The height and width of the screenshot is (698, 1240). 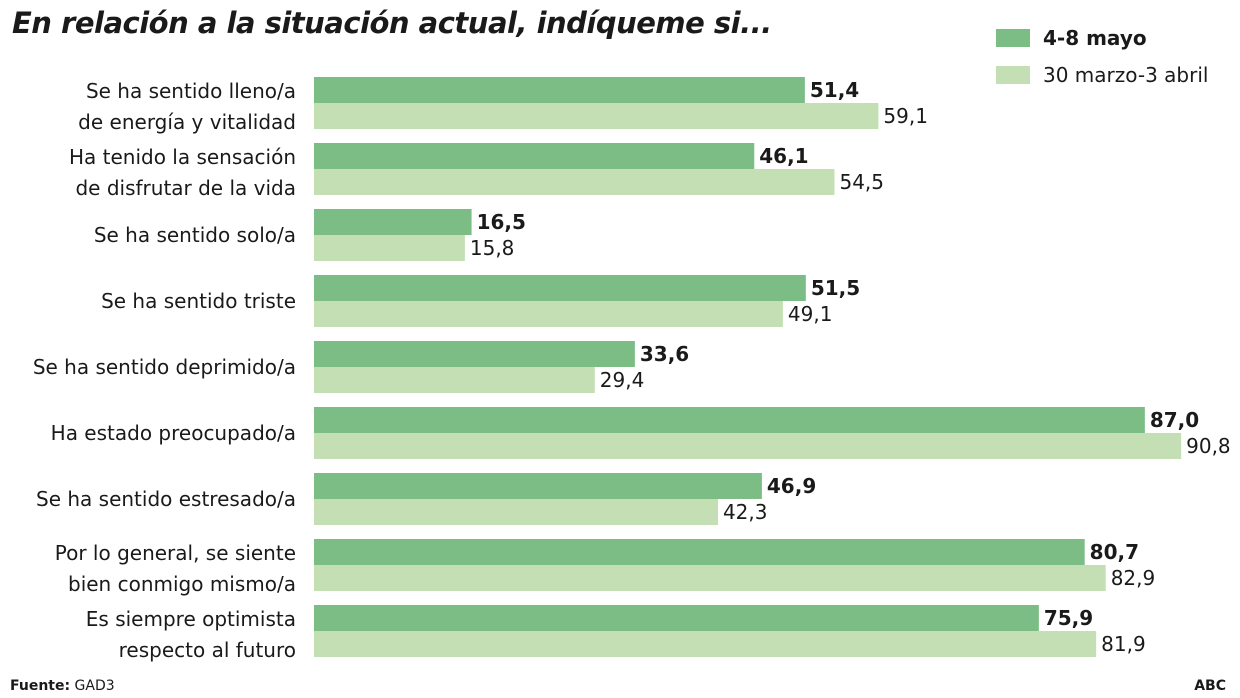 I want to click on legend-item-series-1: 4-8 mayo, so click(x=1071, y=38).